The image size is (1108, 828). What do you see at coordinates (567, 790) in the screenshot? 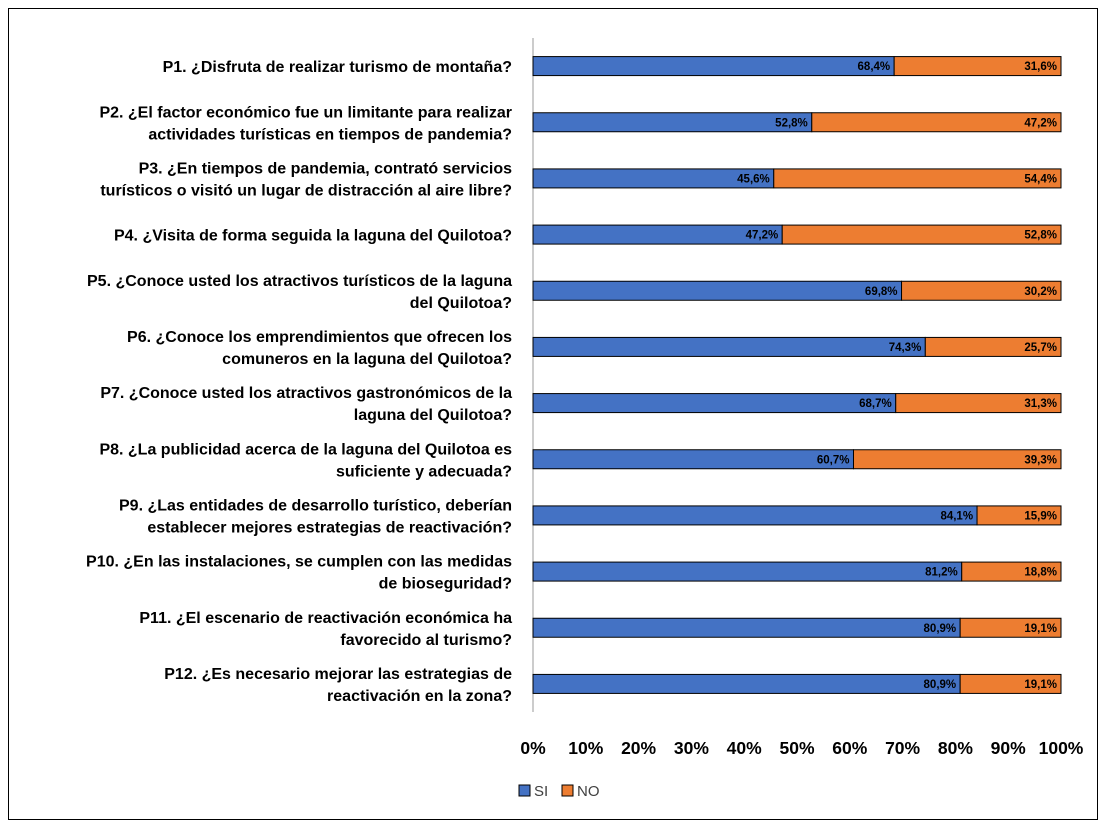
I see `legend-swatch-no` at bounding box center [567, 790].